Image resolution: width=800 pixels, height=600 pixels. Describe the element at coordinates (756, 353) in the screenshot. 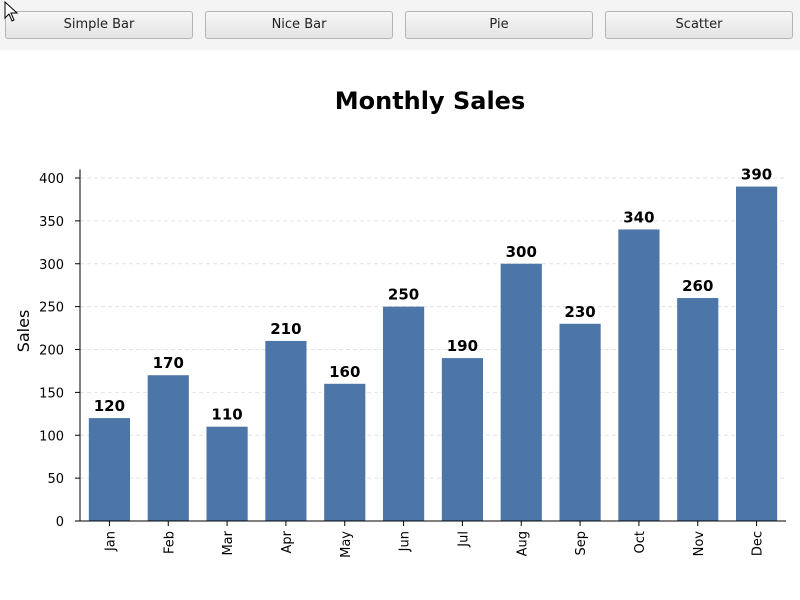

I see `bar-dec` at that location.